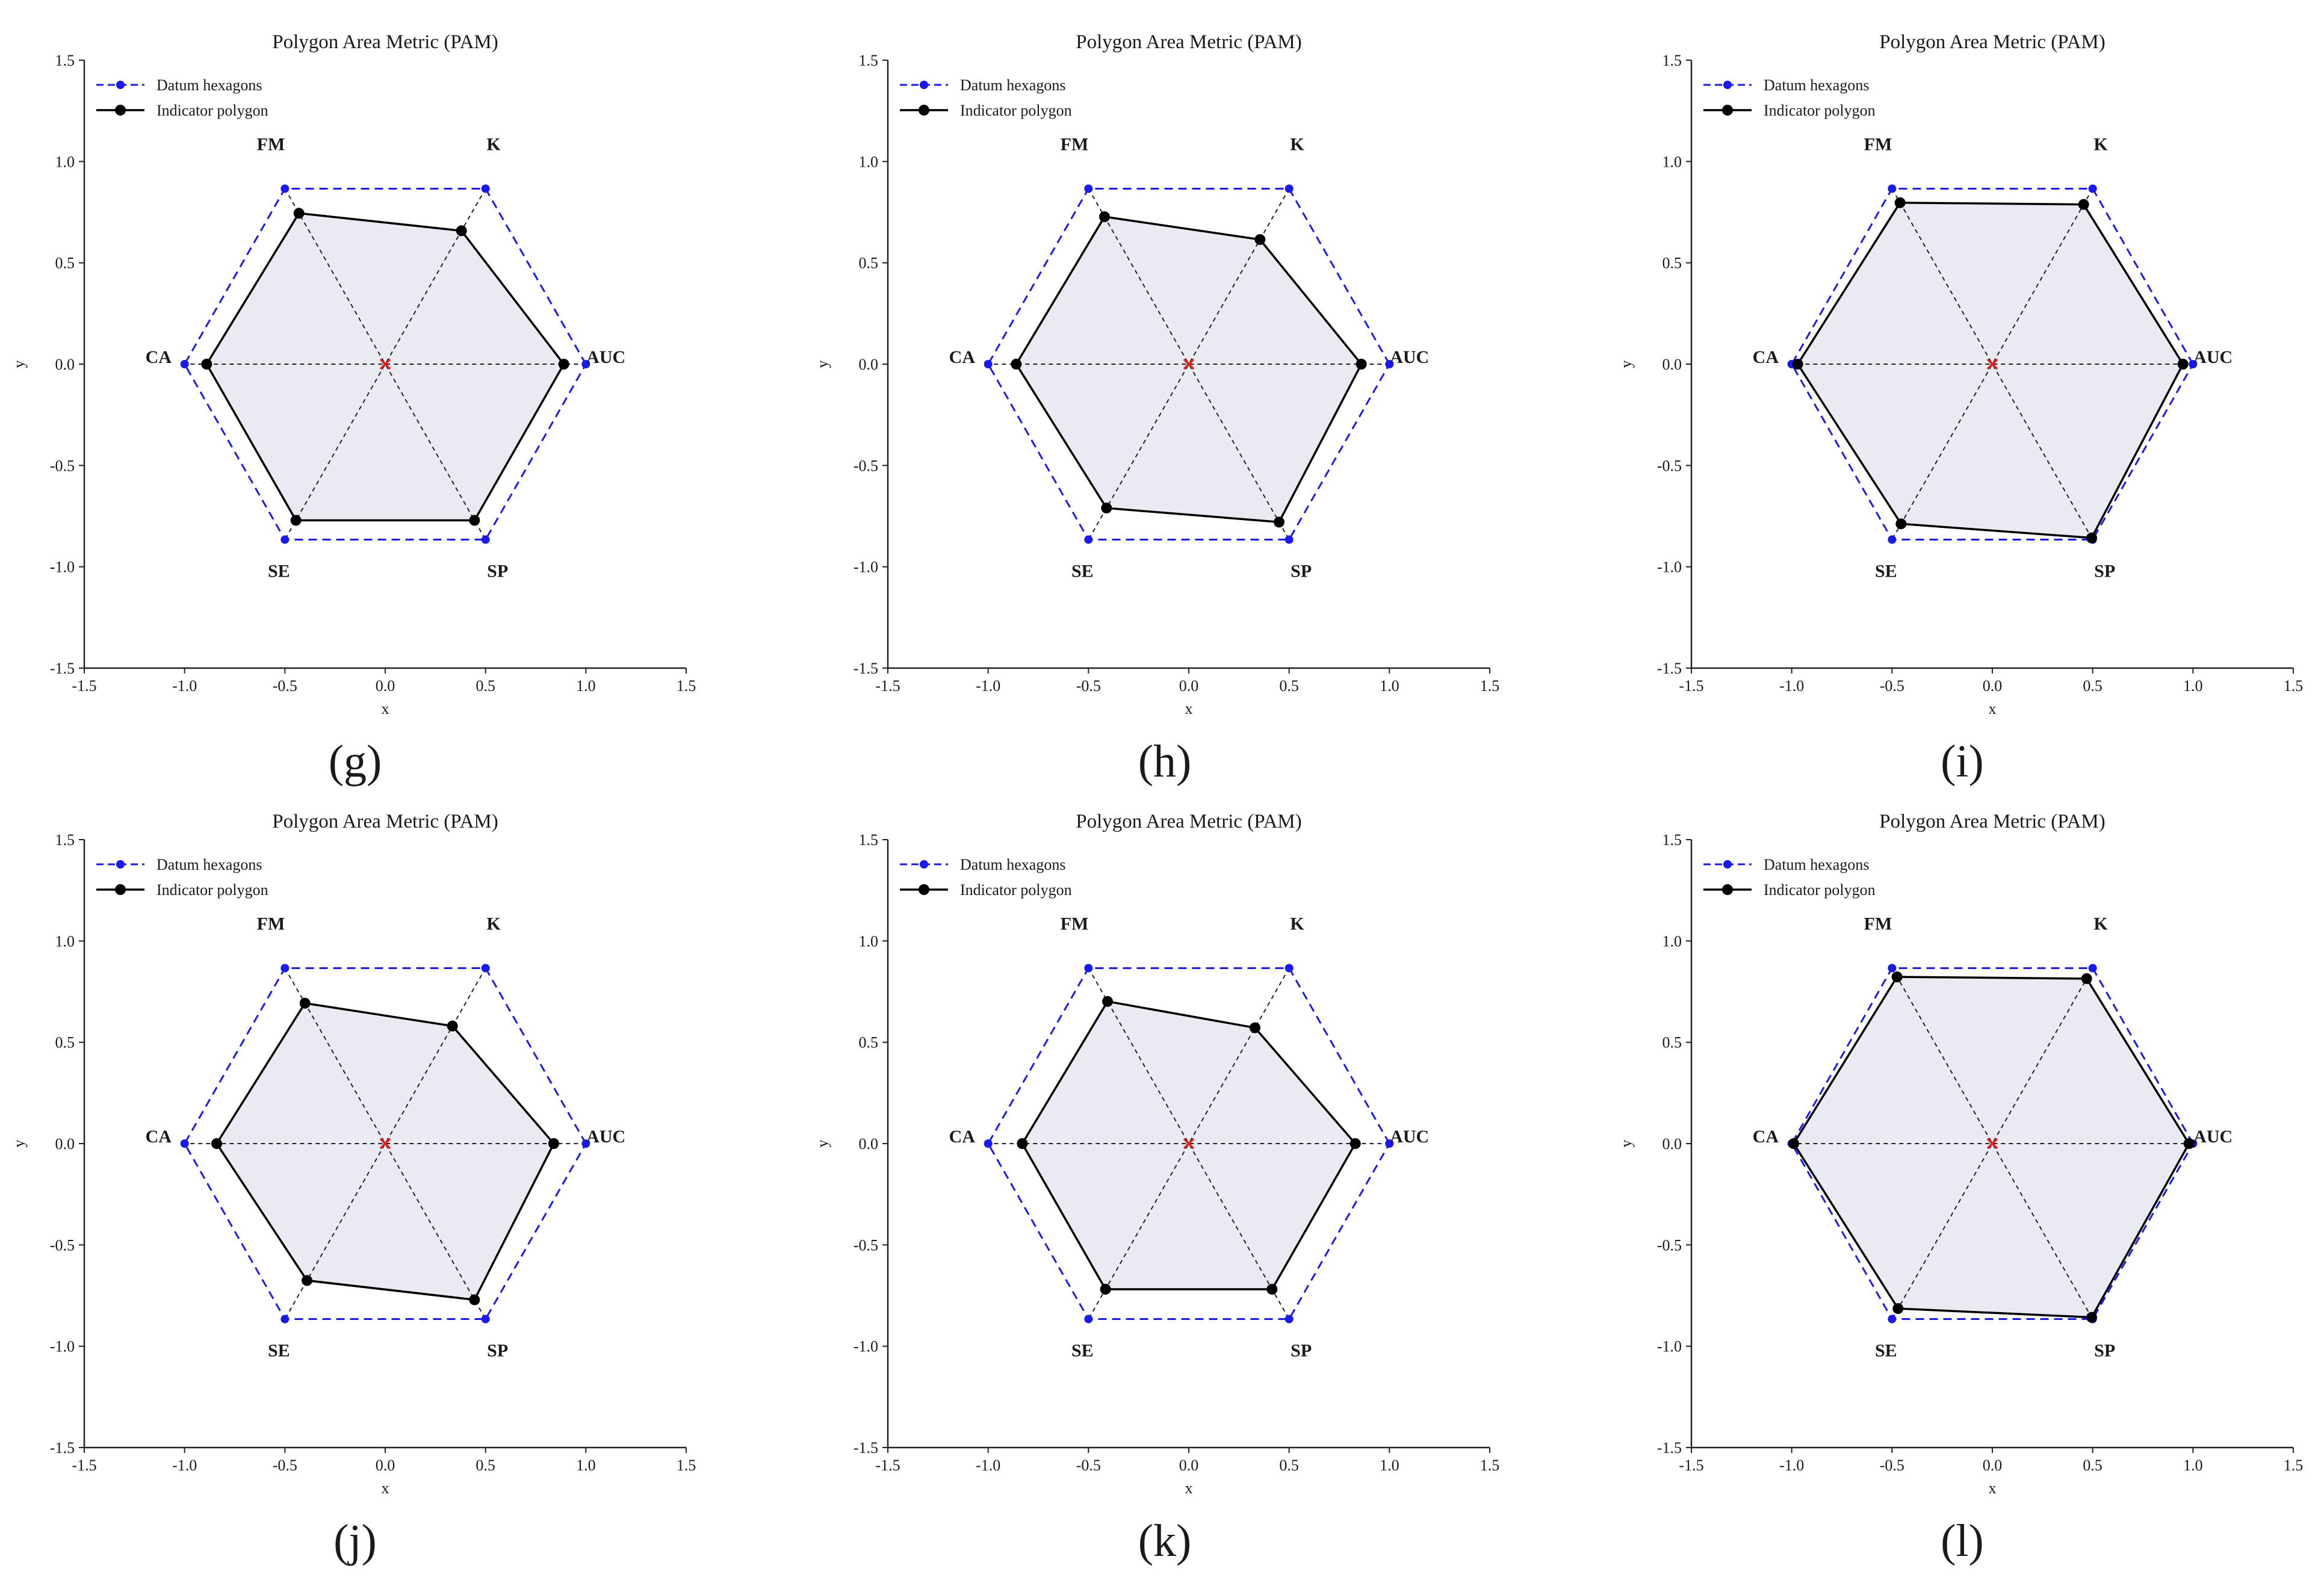 The height and width of the screenshot is (1589, 2324). What do you see at coordinates (279, 571) in the screenshot?
I see `vertex-label-se: SE` at bounding box center [279, 571].